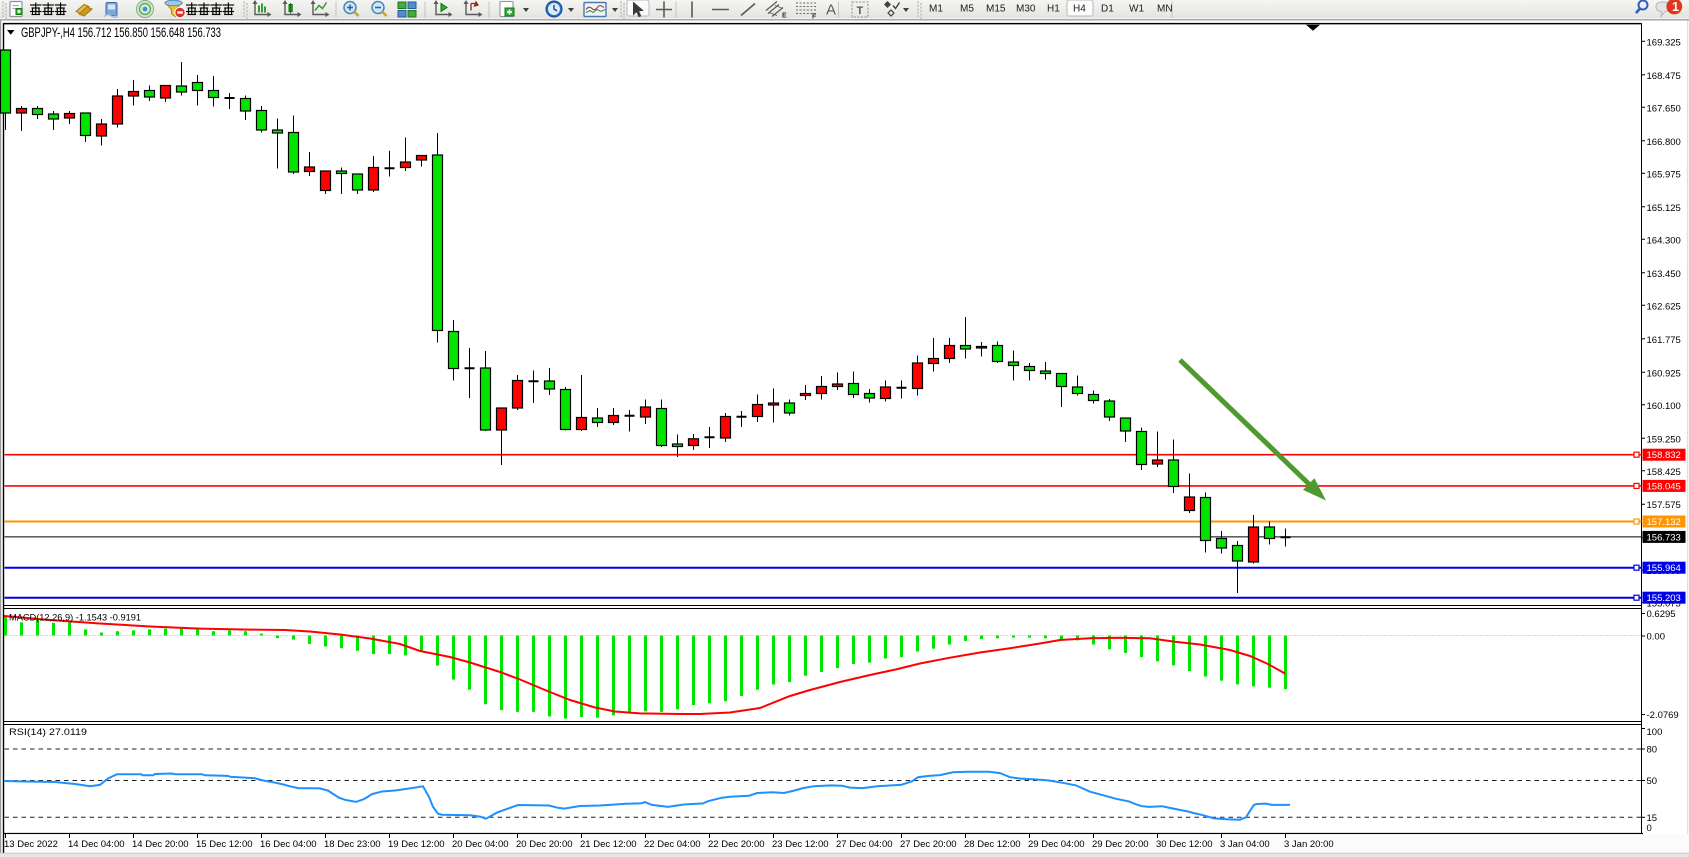 This screenshot has height=857, width=1689. I want to click on svg-text: M30, so click(1026, 9).